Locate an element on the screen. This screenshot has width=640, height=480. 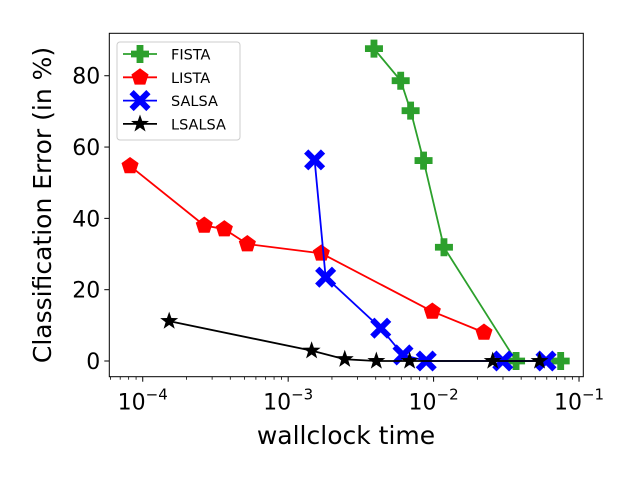
y-tick-label: 80 is located at coordinates (86, 77).